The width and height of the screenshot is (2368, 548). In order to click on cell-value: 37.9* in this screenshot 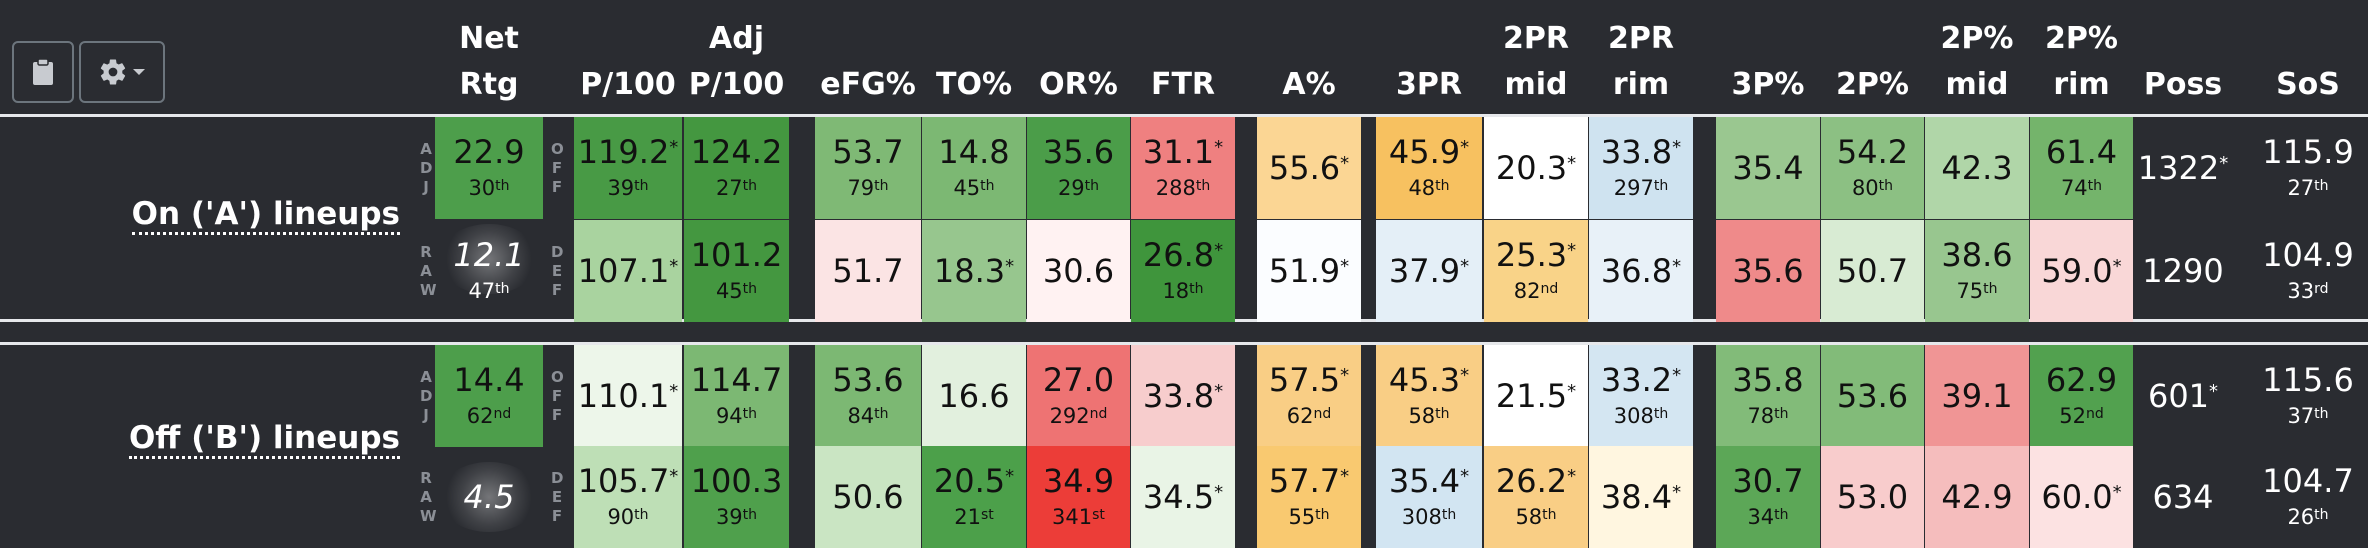, I will do `click(1429, 271)`.